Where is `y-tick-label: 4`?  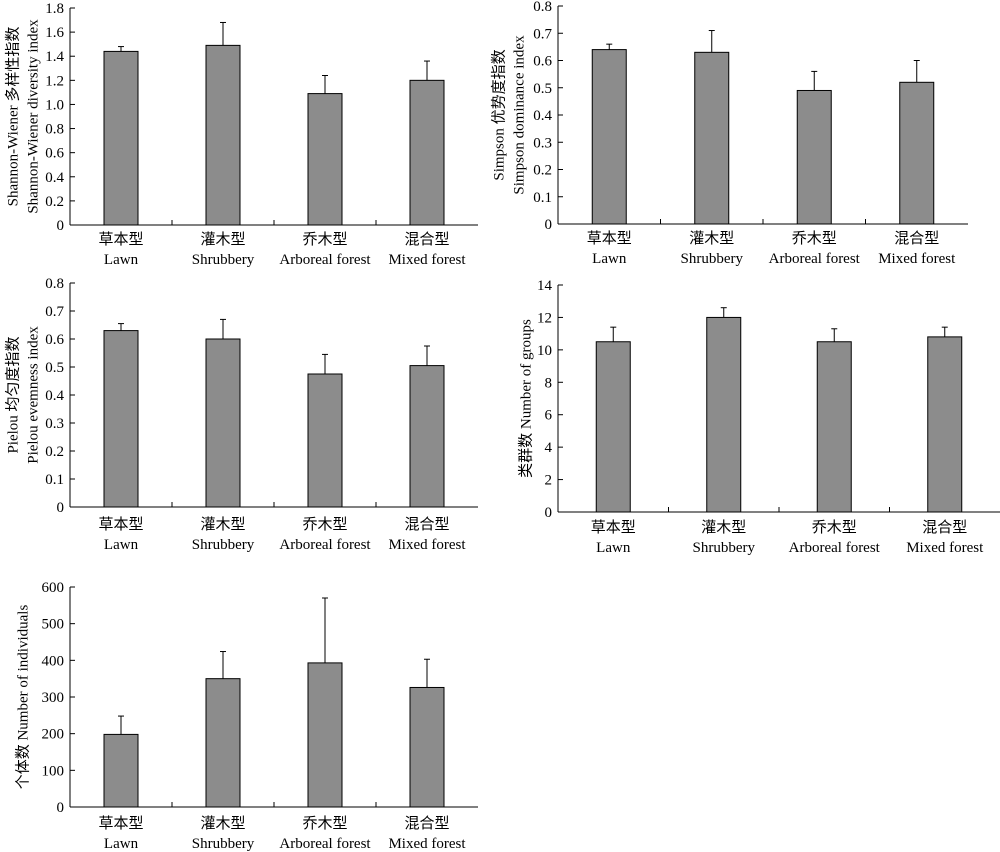 y-tick-label: 4 is located at coordinates (549, 448).